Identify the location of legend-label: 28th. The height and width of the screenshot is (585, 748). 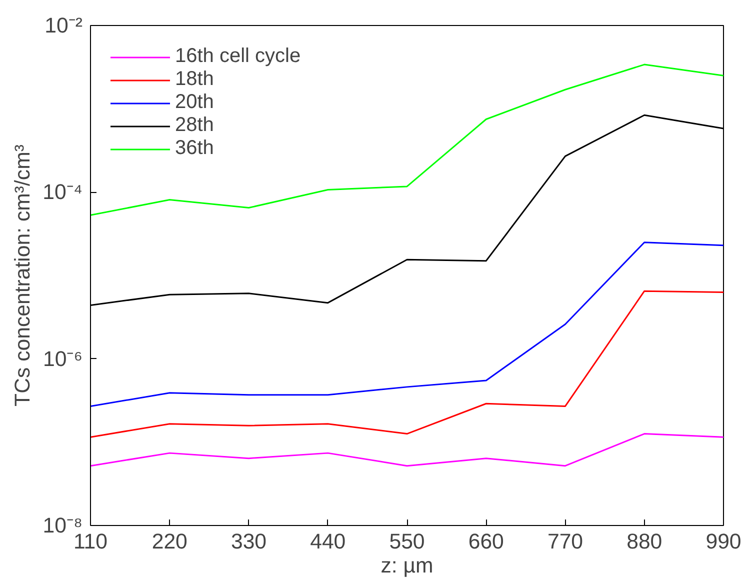
(194, 125).